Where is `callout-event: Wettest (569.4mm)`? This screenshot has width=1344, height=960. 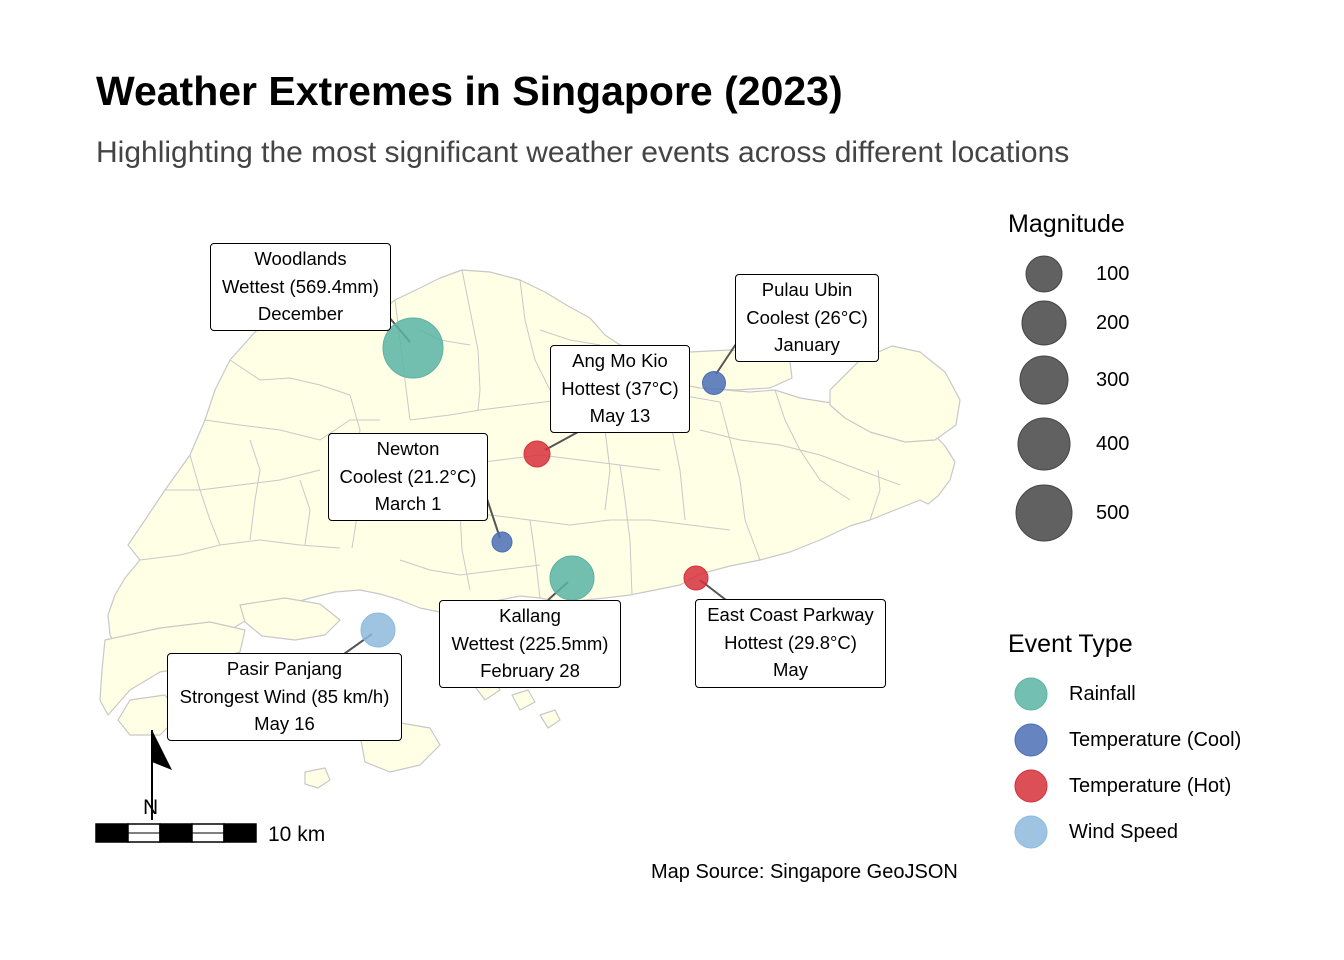
callout-event: Wettest (569.4mm) is located at coordinates (300, 286).